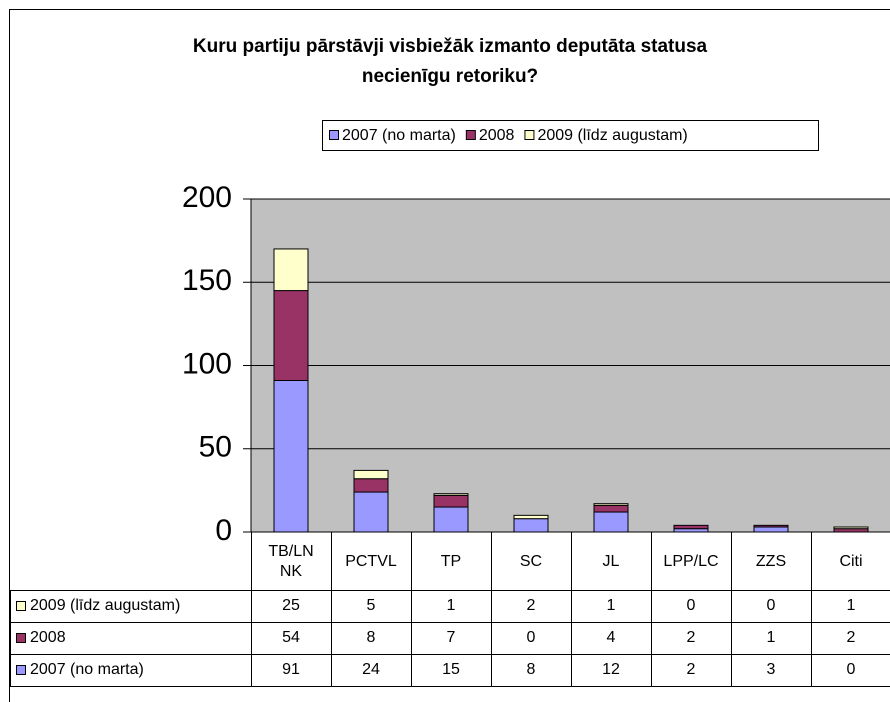 This screenshot has width=890, height=702. What do you see at coordinates (215, 447) in the screenshot?
I see `y-tick-label: 50` at bounding box center [215, 447].